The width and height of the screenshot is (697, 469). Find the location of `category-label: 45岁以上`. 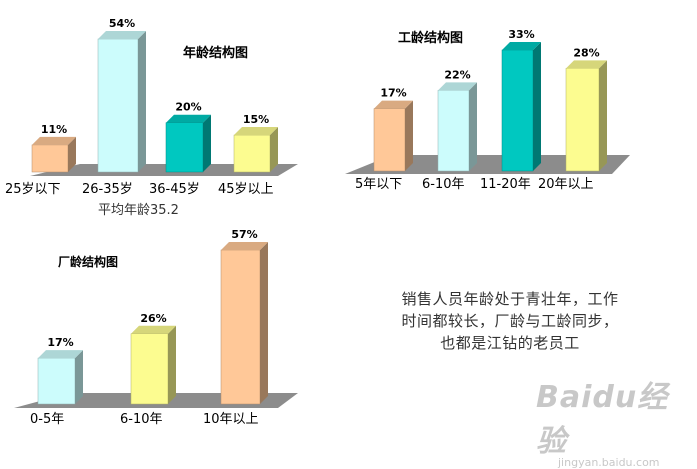

category-label: 45岁以上 is located at coordinates (246, 189).